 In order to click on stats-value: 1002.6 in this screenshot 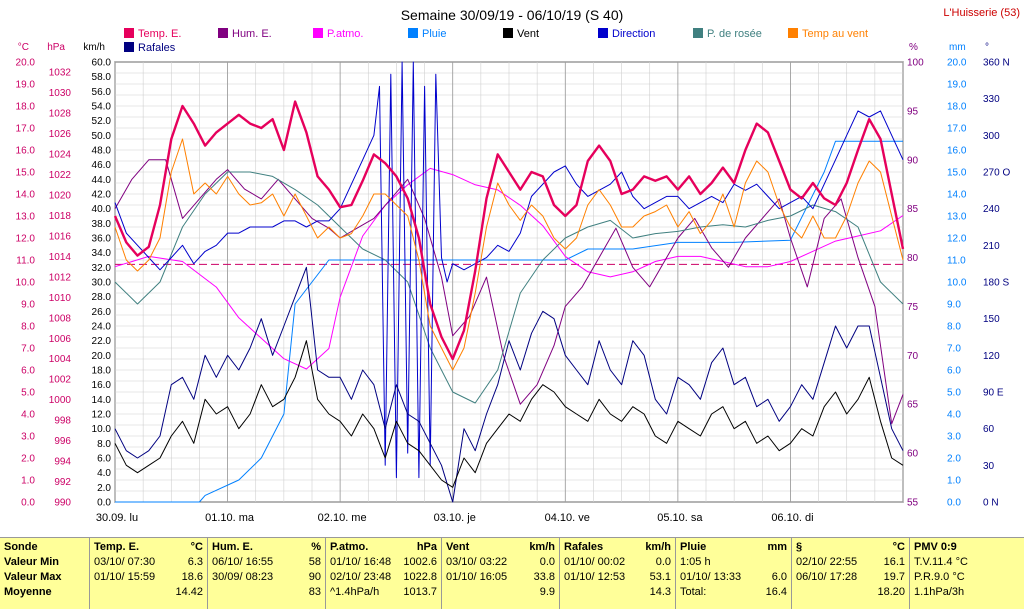, I will do `click(420, 562)`.